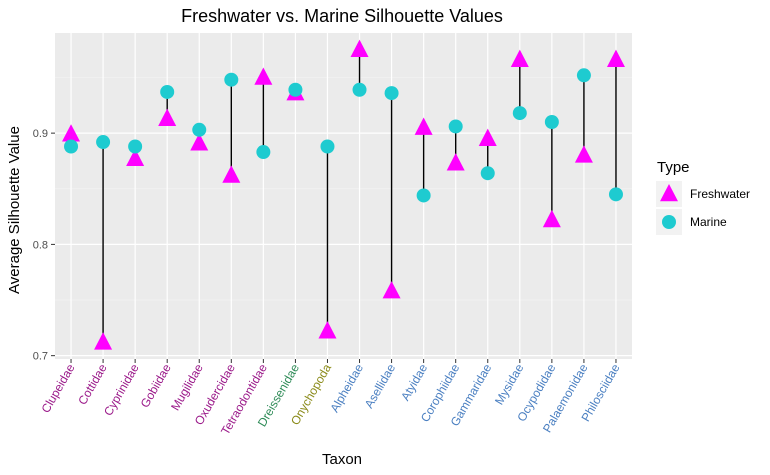 The width and height of the screenshot is (770, 475). Describe the element at coordinates (40, 134) in the screenshot. I see `y-tick-label: 0.9` at that location.